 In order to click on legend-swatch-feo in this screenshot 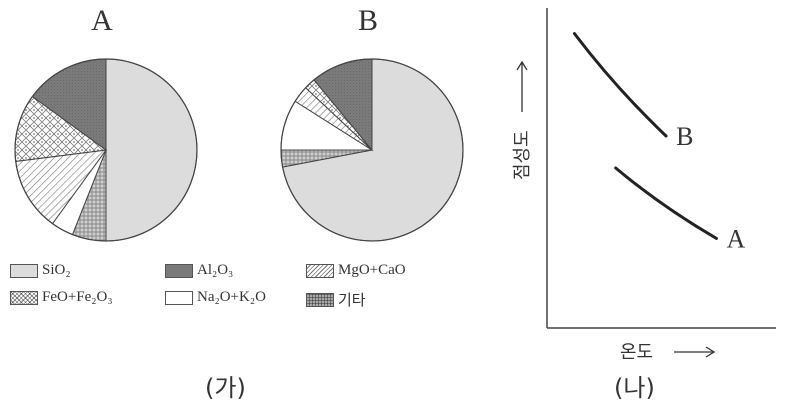, I will do `click(24, 297)`.